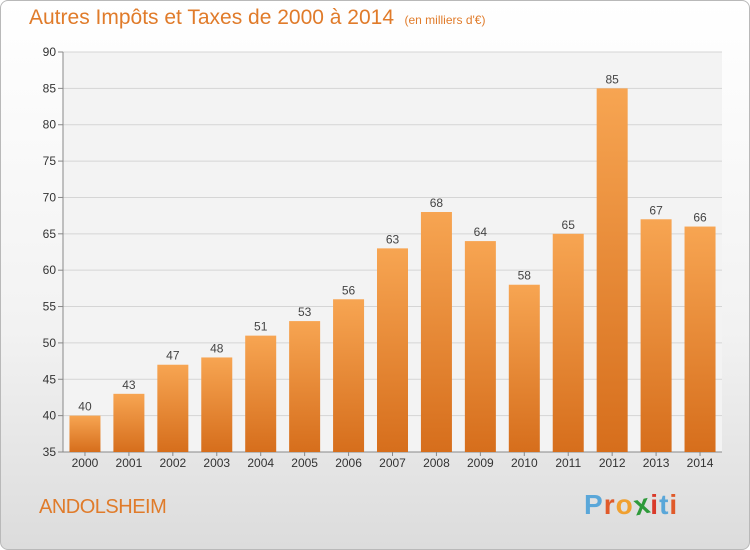  I want to click on y-tick-label: 80, so click(50, 125).